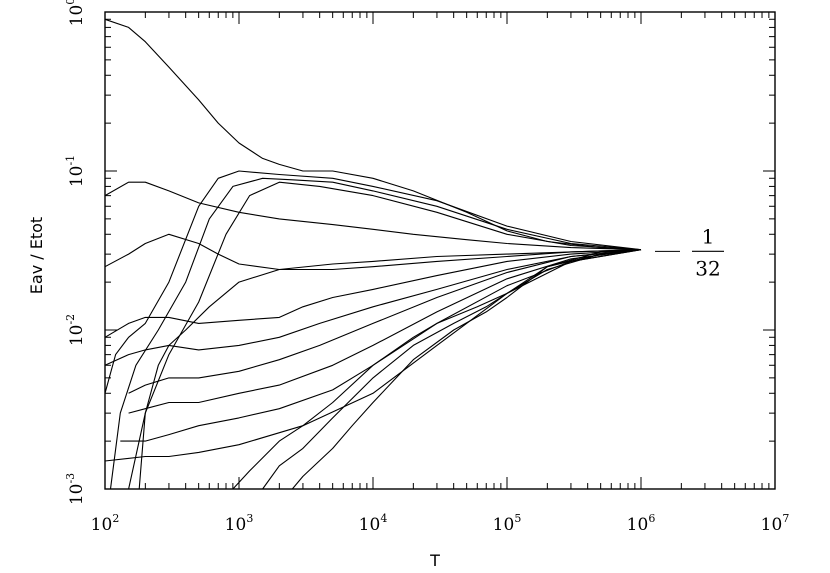 The image size is (830, 573). I want to click on y-axis-label: Eav / Etot, so click(36, 255).